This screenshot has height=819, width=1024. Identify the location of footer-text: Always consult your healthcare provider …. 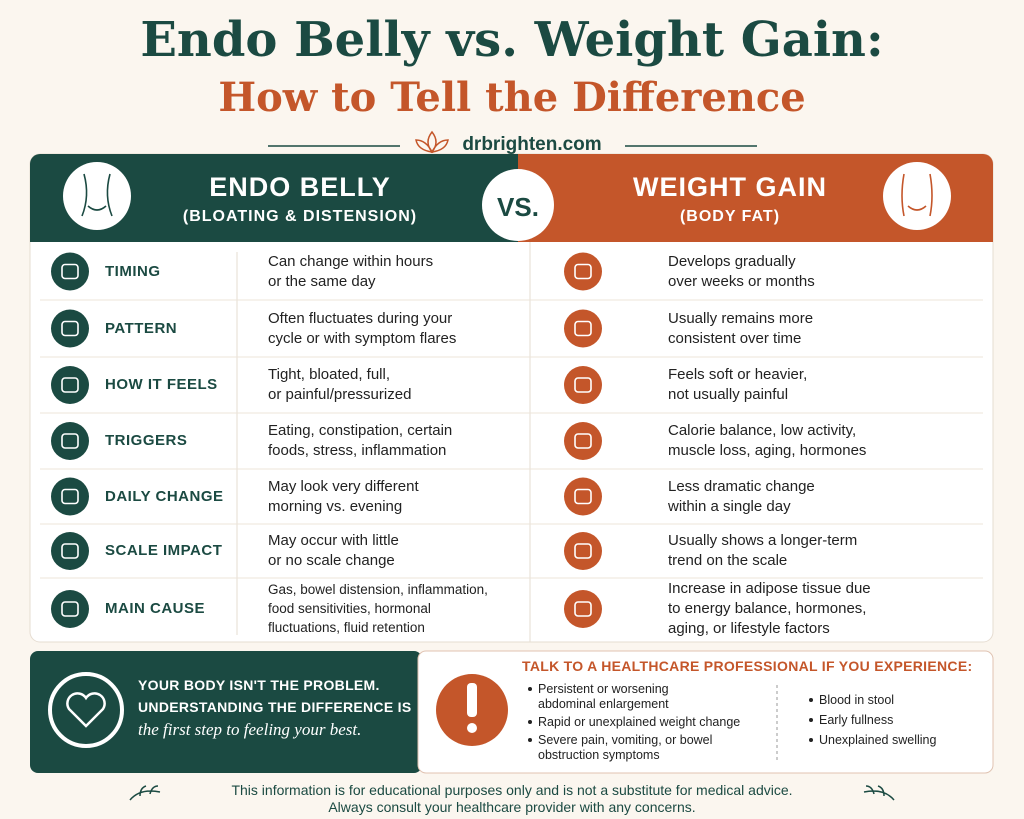
(512, 807).